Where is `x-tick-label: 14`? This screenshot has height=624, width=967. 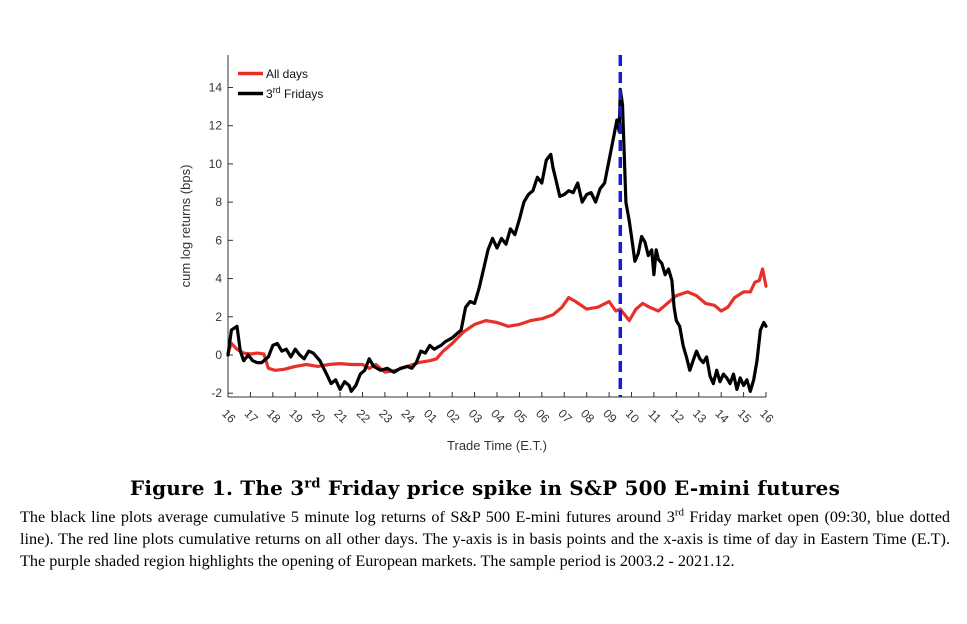
x-tick-label: 14 is located at coordinates (722, 416).